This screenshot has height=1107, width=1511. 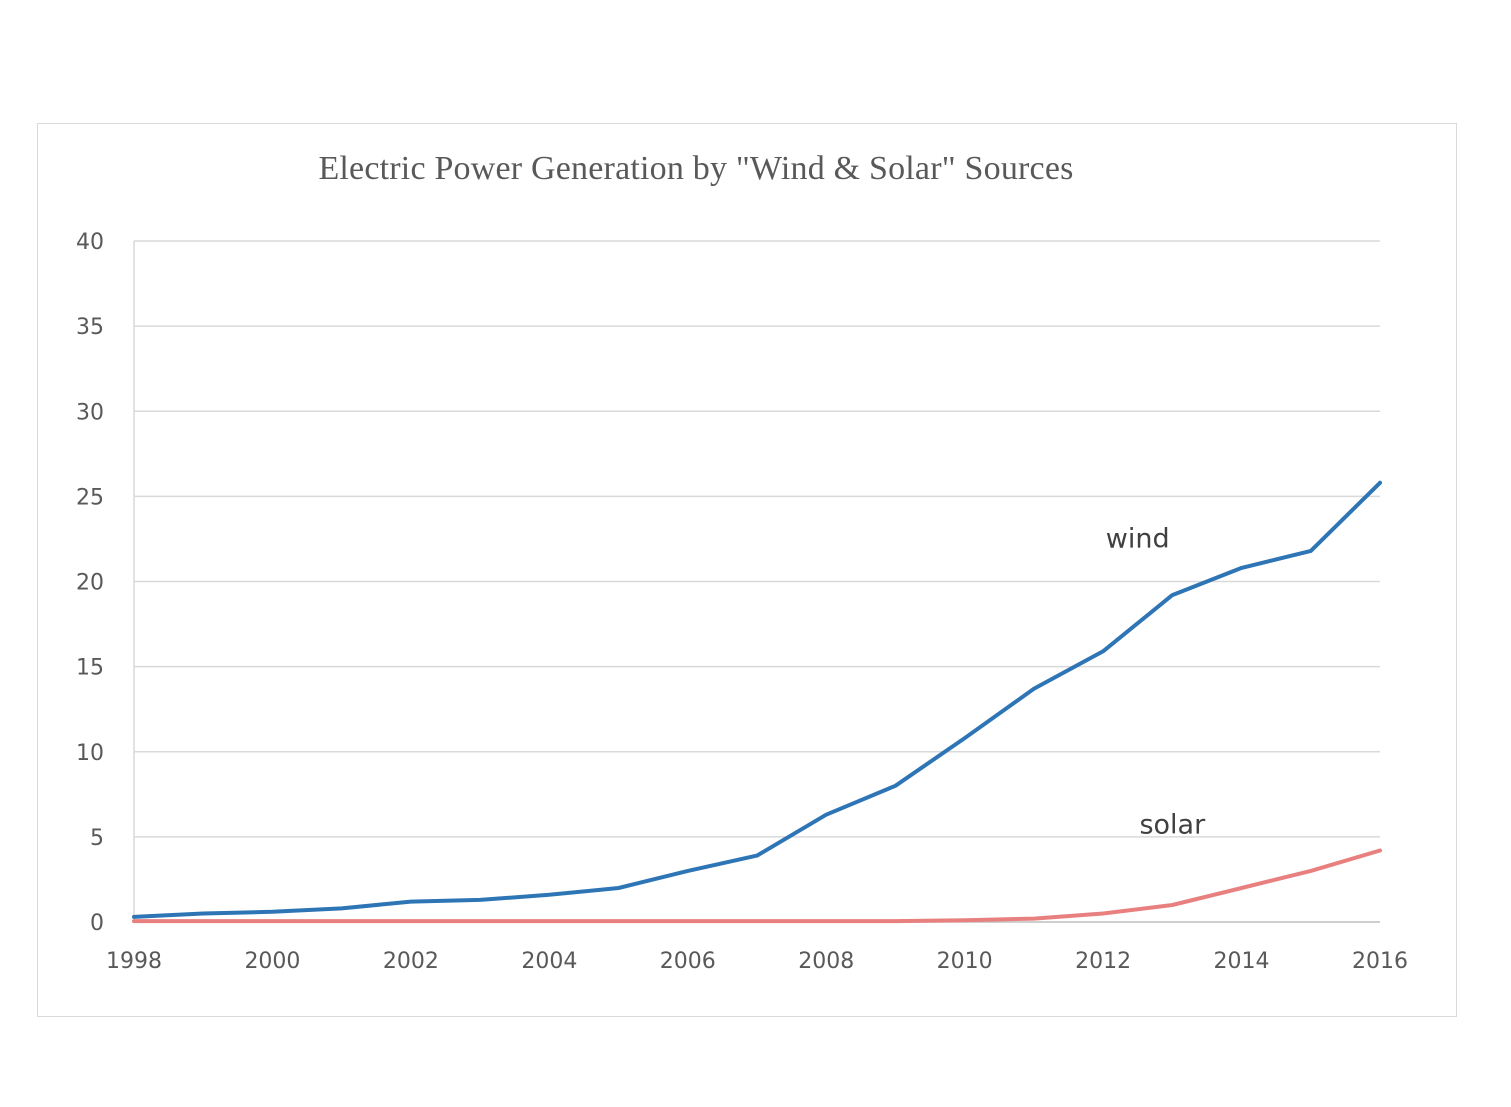 I want to click on series-labels: wind solar, so click(x=1156, y=681).